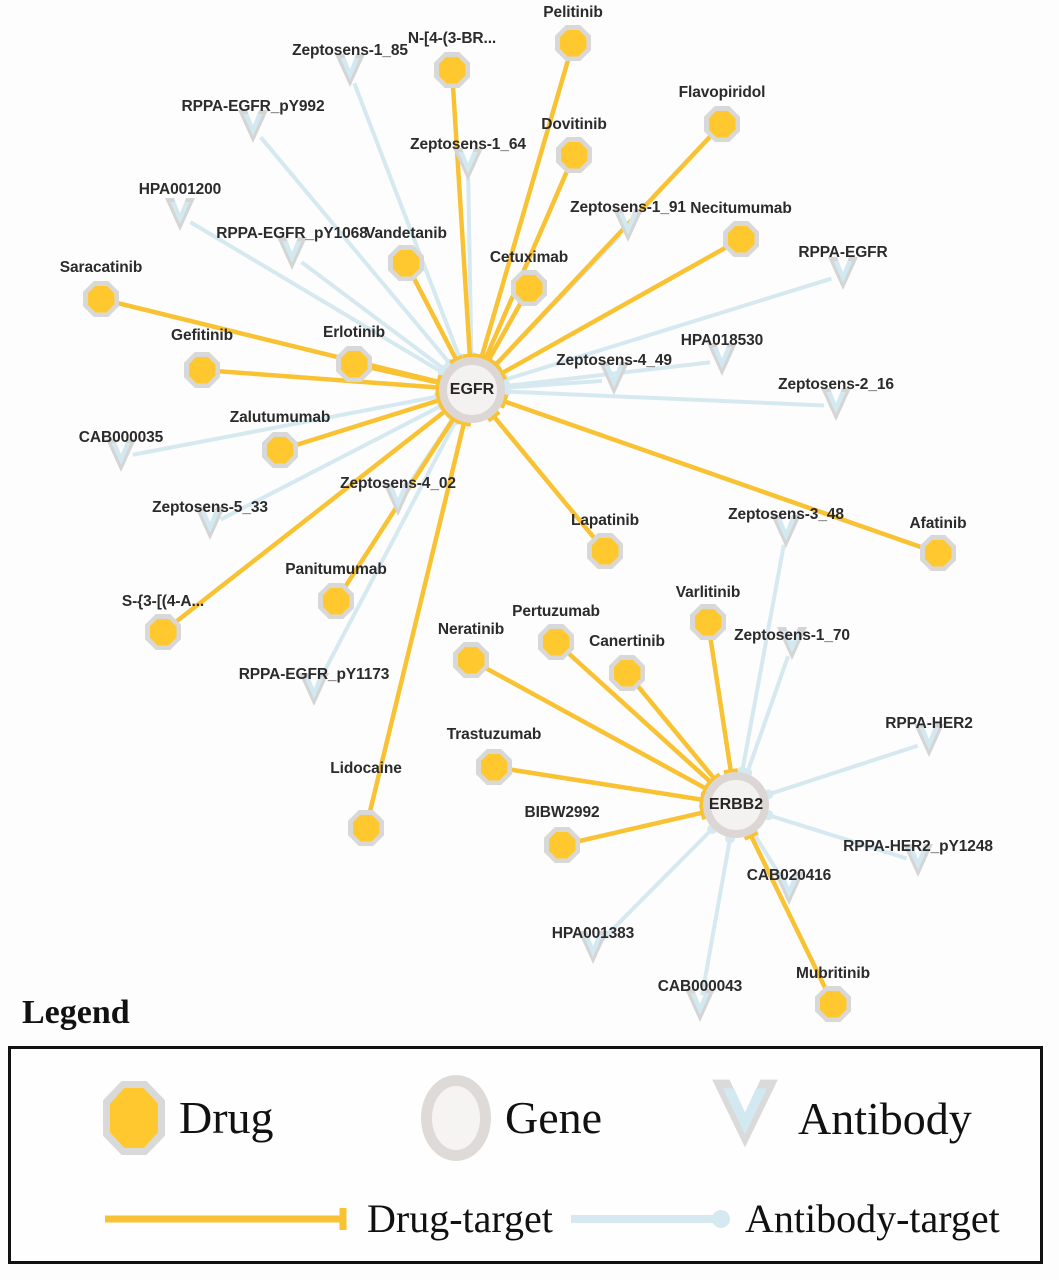 Image resolution: width=1059 pixels, height=1280 pixels. Describe the element at coordinates (785, 1219) in the screenshot. I see `legend-item-antibody-target: Antibody-target` at that location.